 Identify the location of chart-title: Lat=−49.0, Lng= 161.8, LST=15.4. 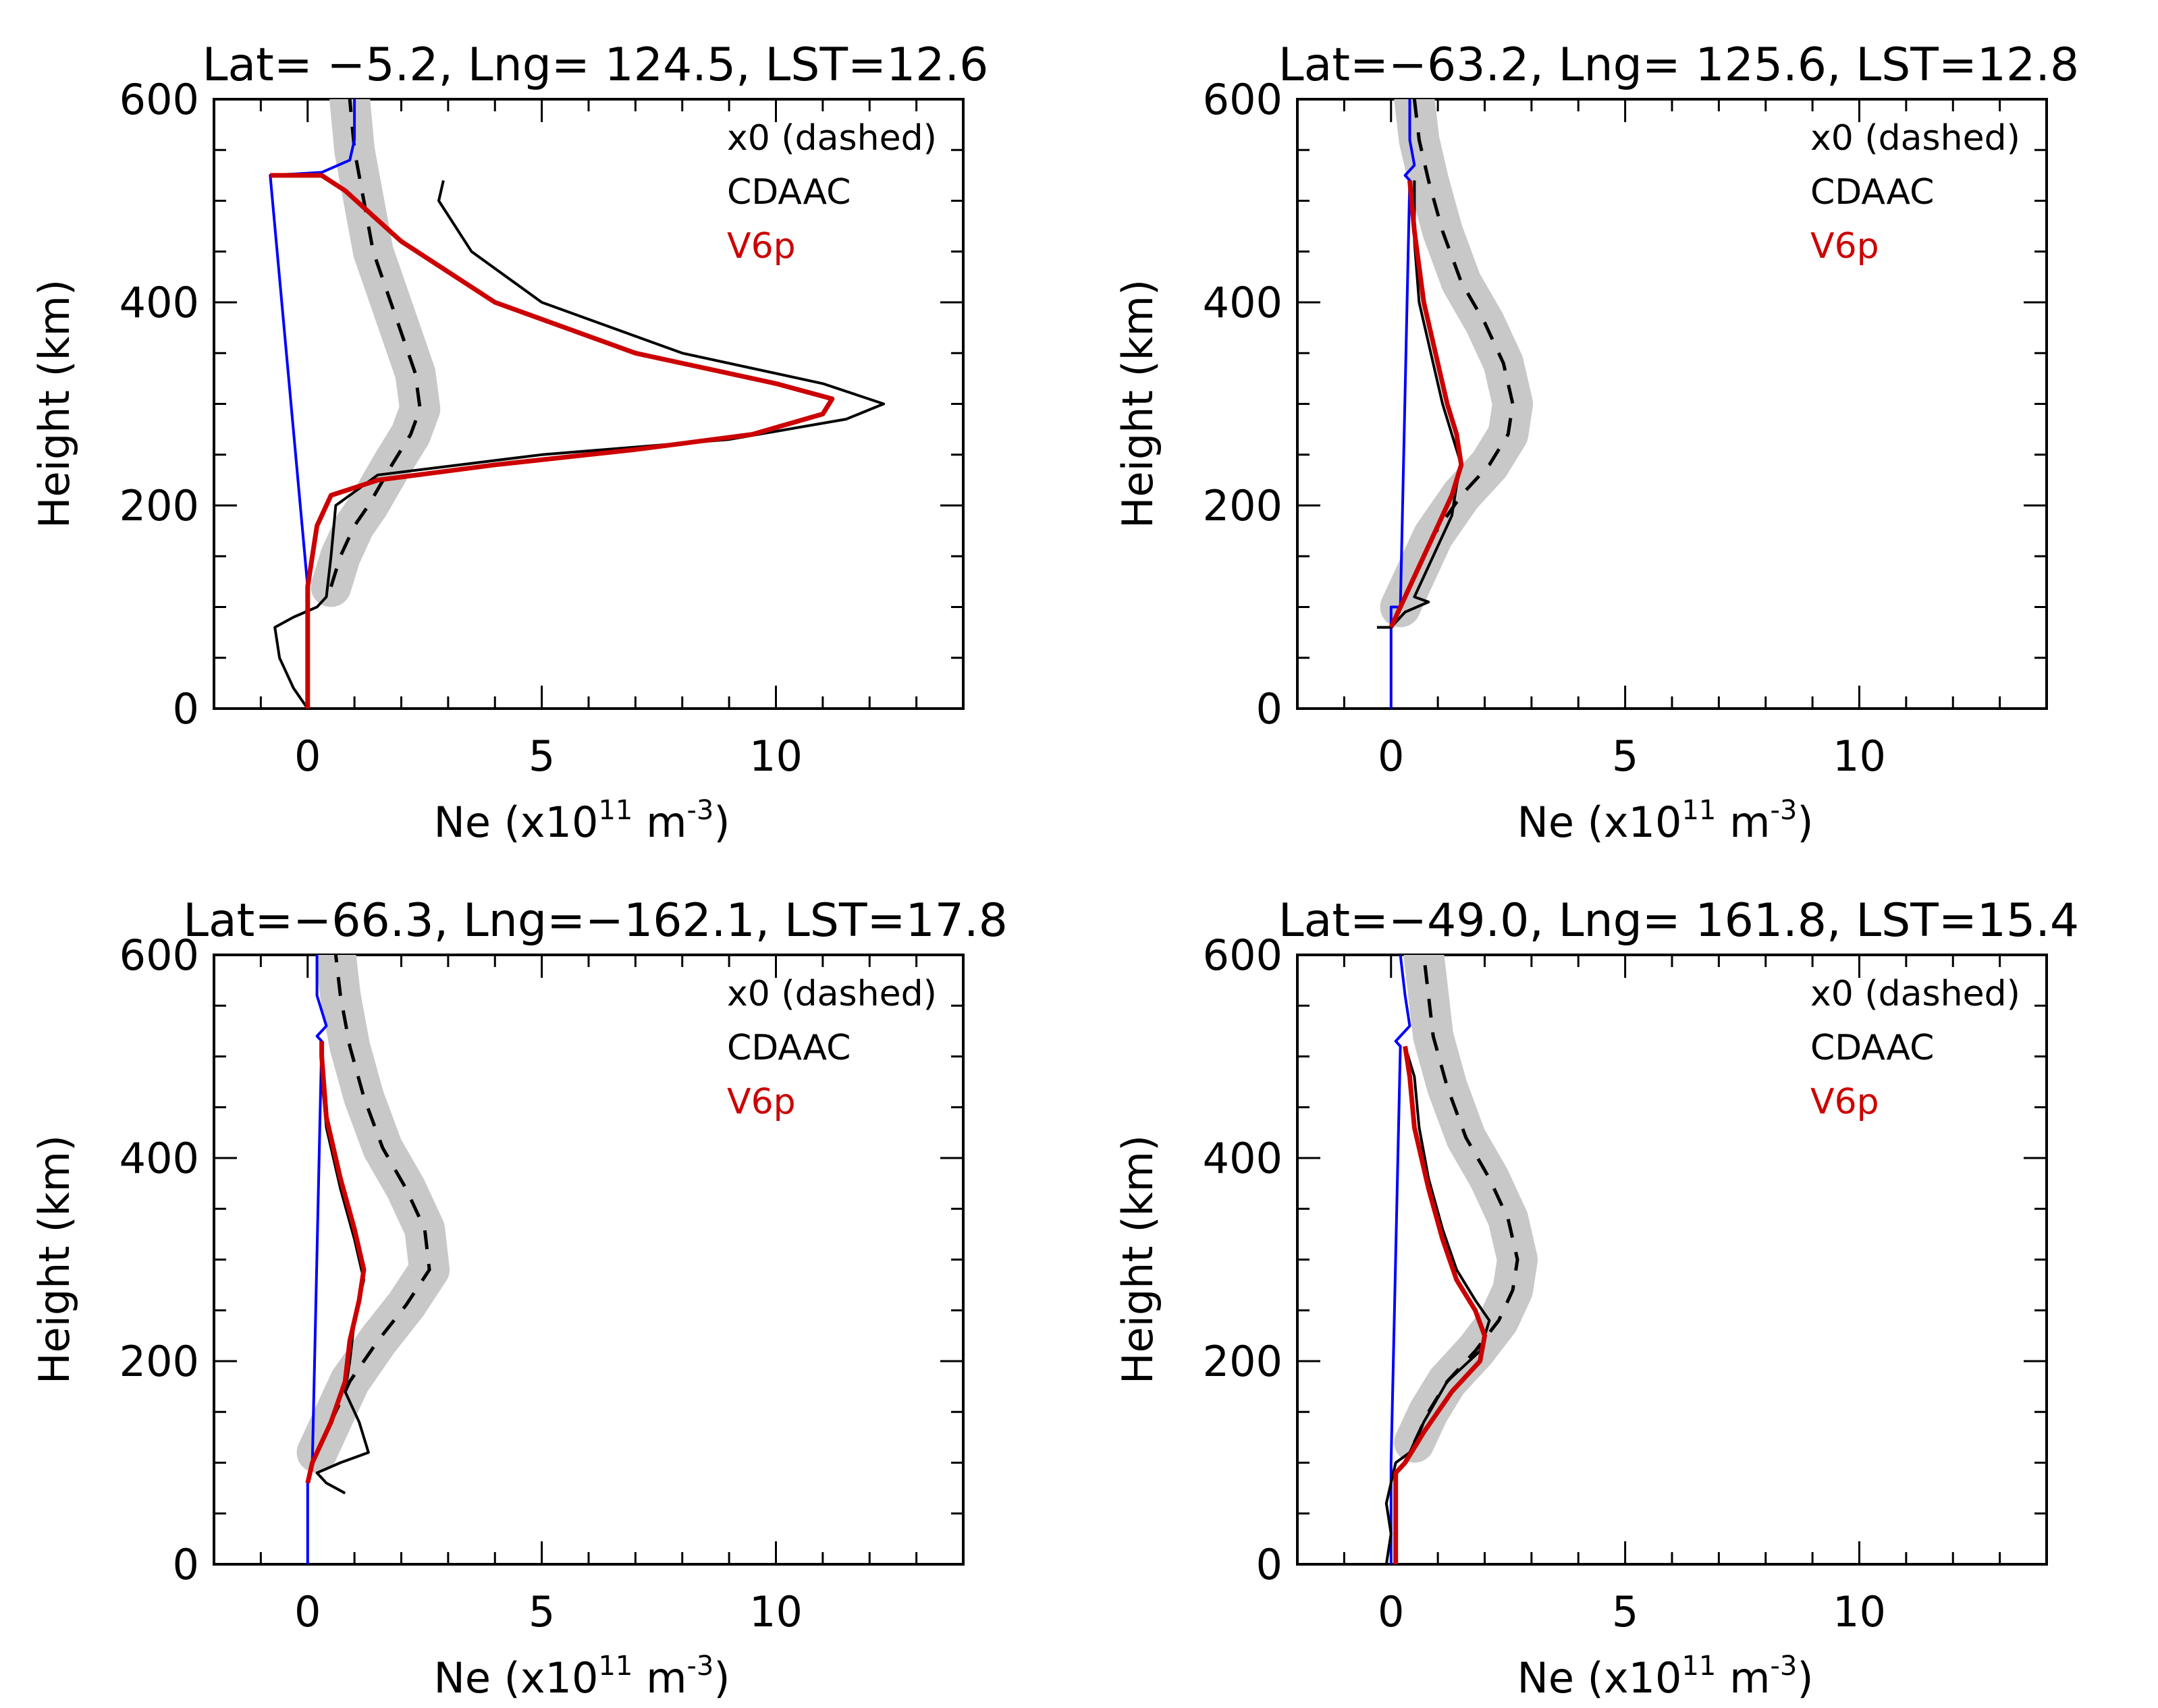
(1678, 920).